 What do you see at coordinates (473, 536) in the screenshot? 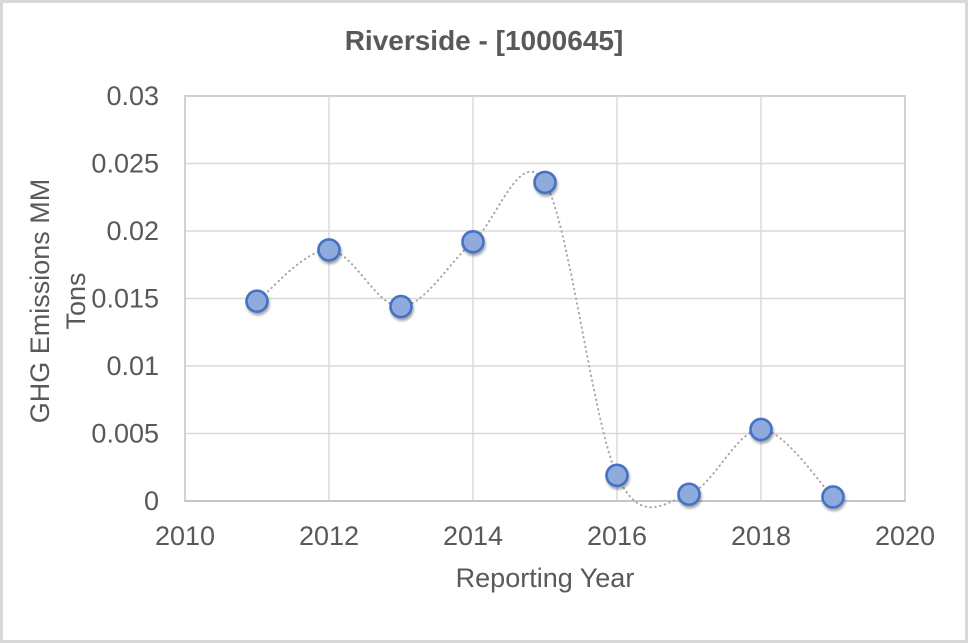
I see `x-tick-label: 2014` at bounding box center [473, 536].